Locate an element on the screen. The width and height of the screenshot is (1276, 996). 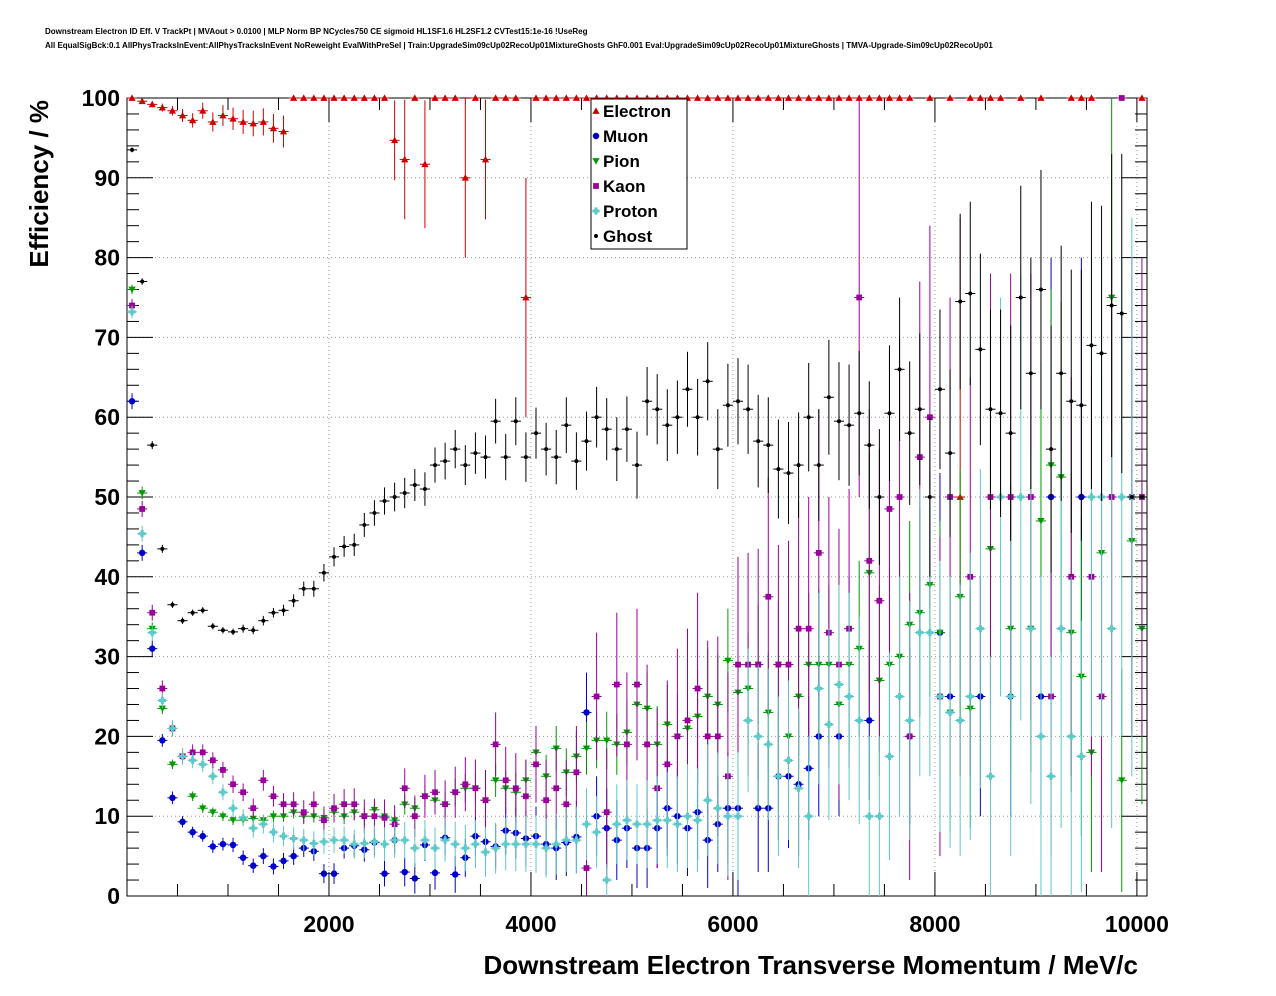
y-tick-label: 40 is located at coordinates (107, 577).